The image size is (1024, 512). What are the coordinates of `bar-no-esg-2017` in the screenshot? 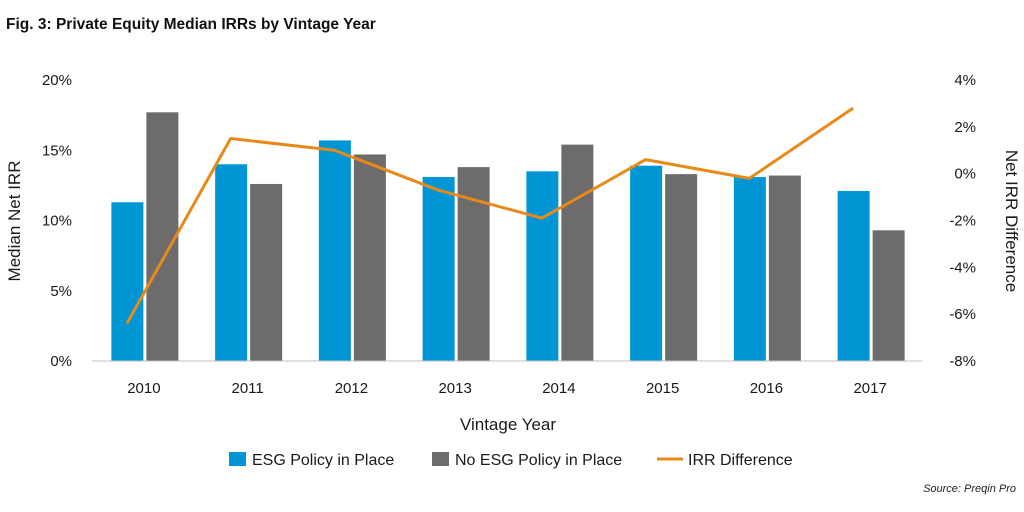 It's located at (888, 295).